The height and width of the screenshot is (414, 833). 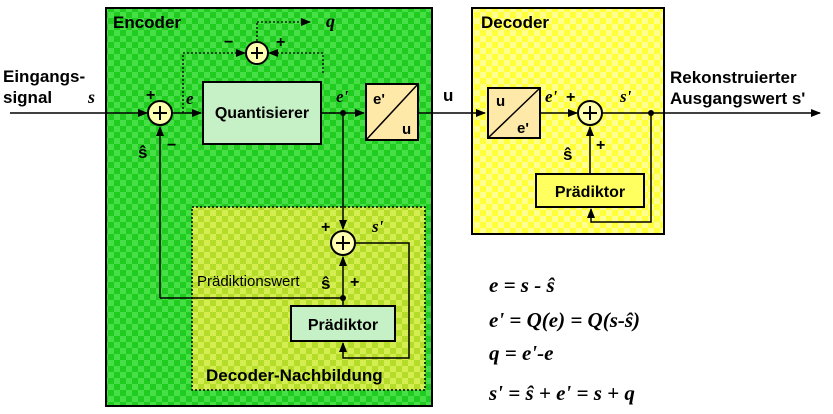 What do you see at coordinates (142, 152) in the screenshot?
I see `s-hat-label-1: ŝ` at bounding box center [142, 152].